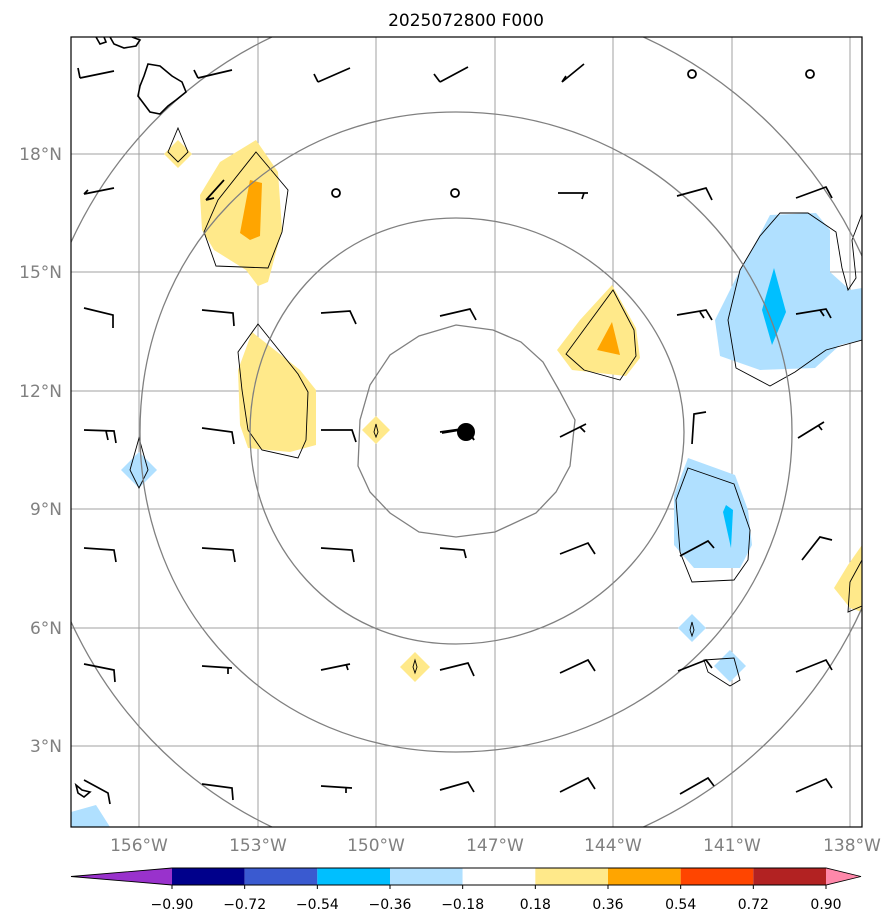 Image resolution: width=896 pixels, height=924 pixels. I want to click on range-ring, so click(466, 431).